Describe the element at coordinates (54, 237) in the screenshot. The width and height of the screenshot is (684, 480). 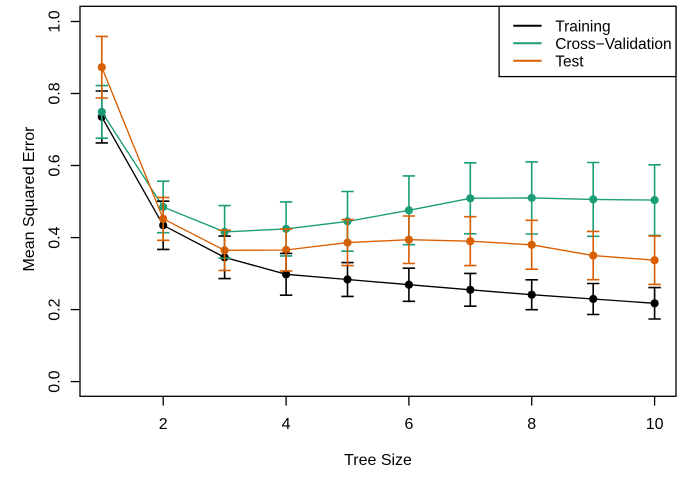
I see `svg-text: 0.4` at that location.